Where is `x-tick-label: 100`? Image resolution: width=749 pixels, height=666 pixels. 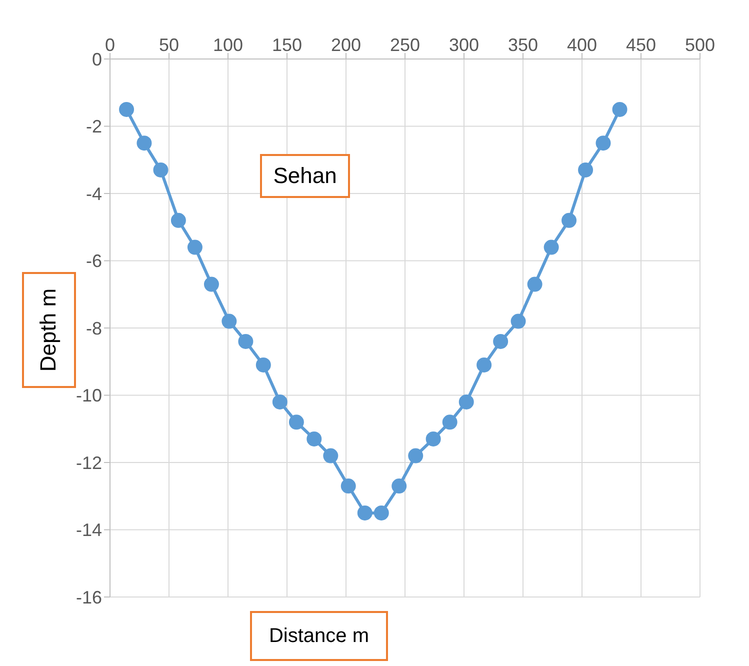 x-tick-label: 100 is located at coordinates (228, 45).